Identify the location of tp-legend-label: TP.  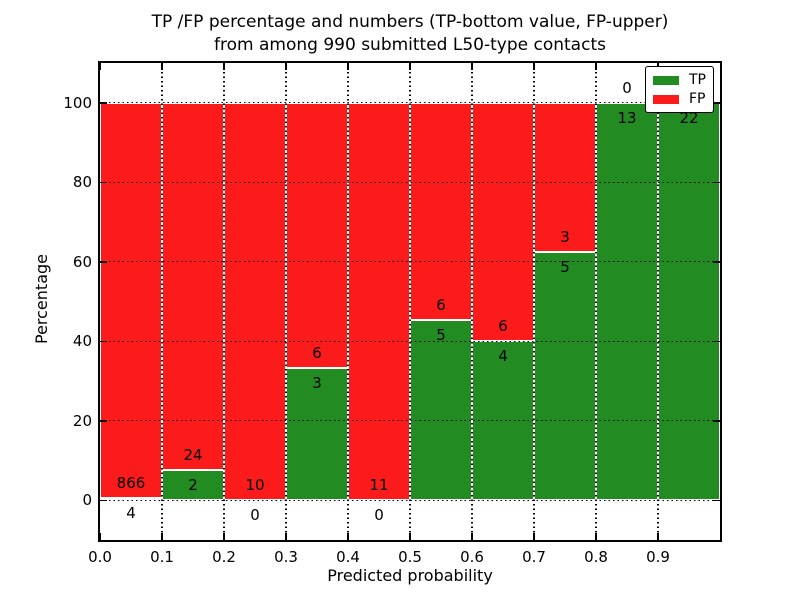
(697, 80).